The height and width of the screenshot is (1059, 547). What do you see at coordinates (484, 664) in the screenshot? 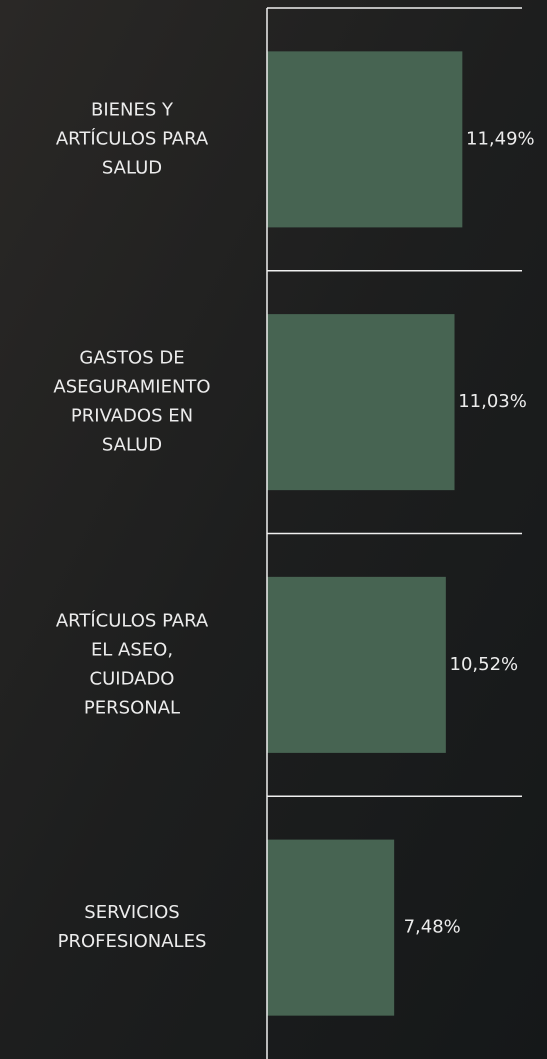
I see `value-label: 10,52%` at bounding box center [484, 664].